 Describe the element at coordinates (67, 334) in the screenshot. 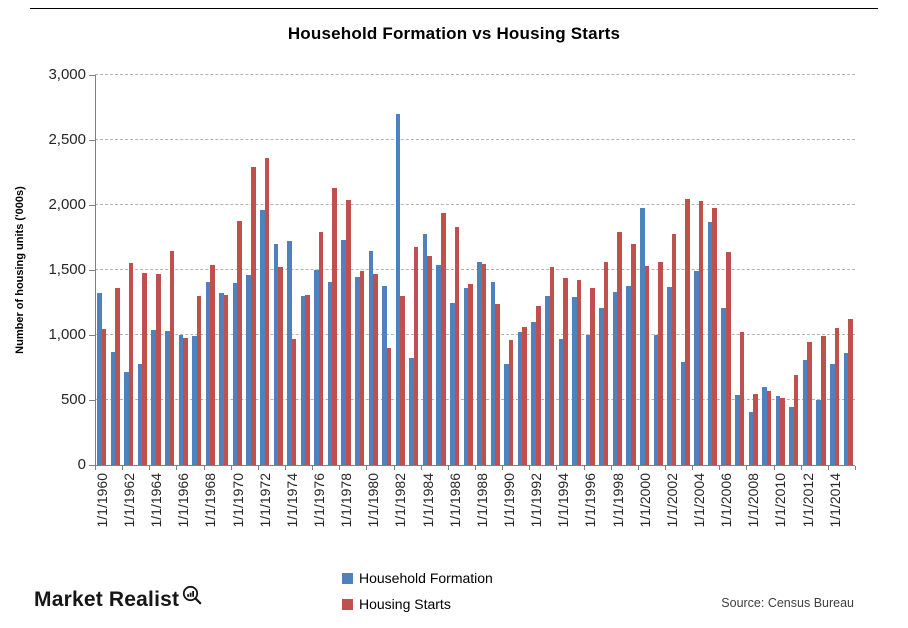

I see `y-tick-label-1000: 1,000` at that location.